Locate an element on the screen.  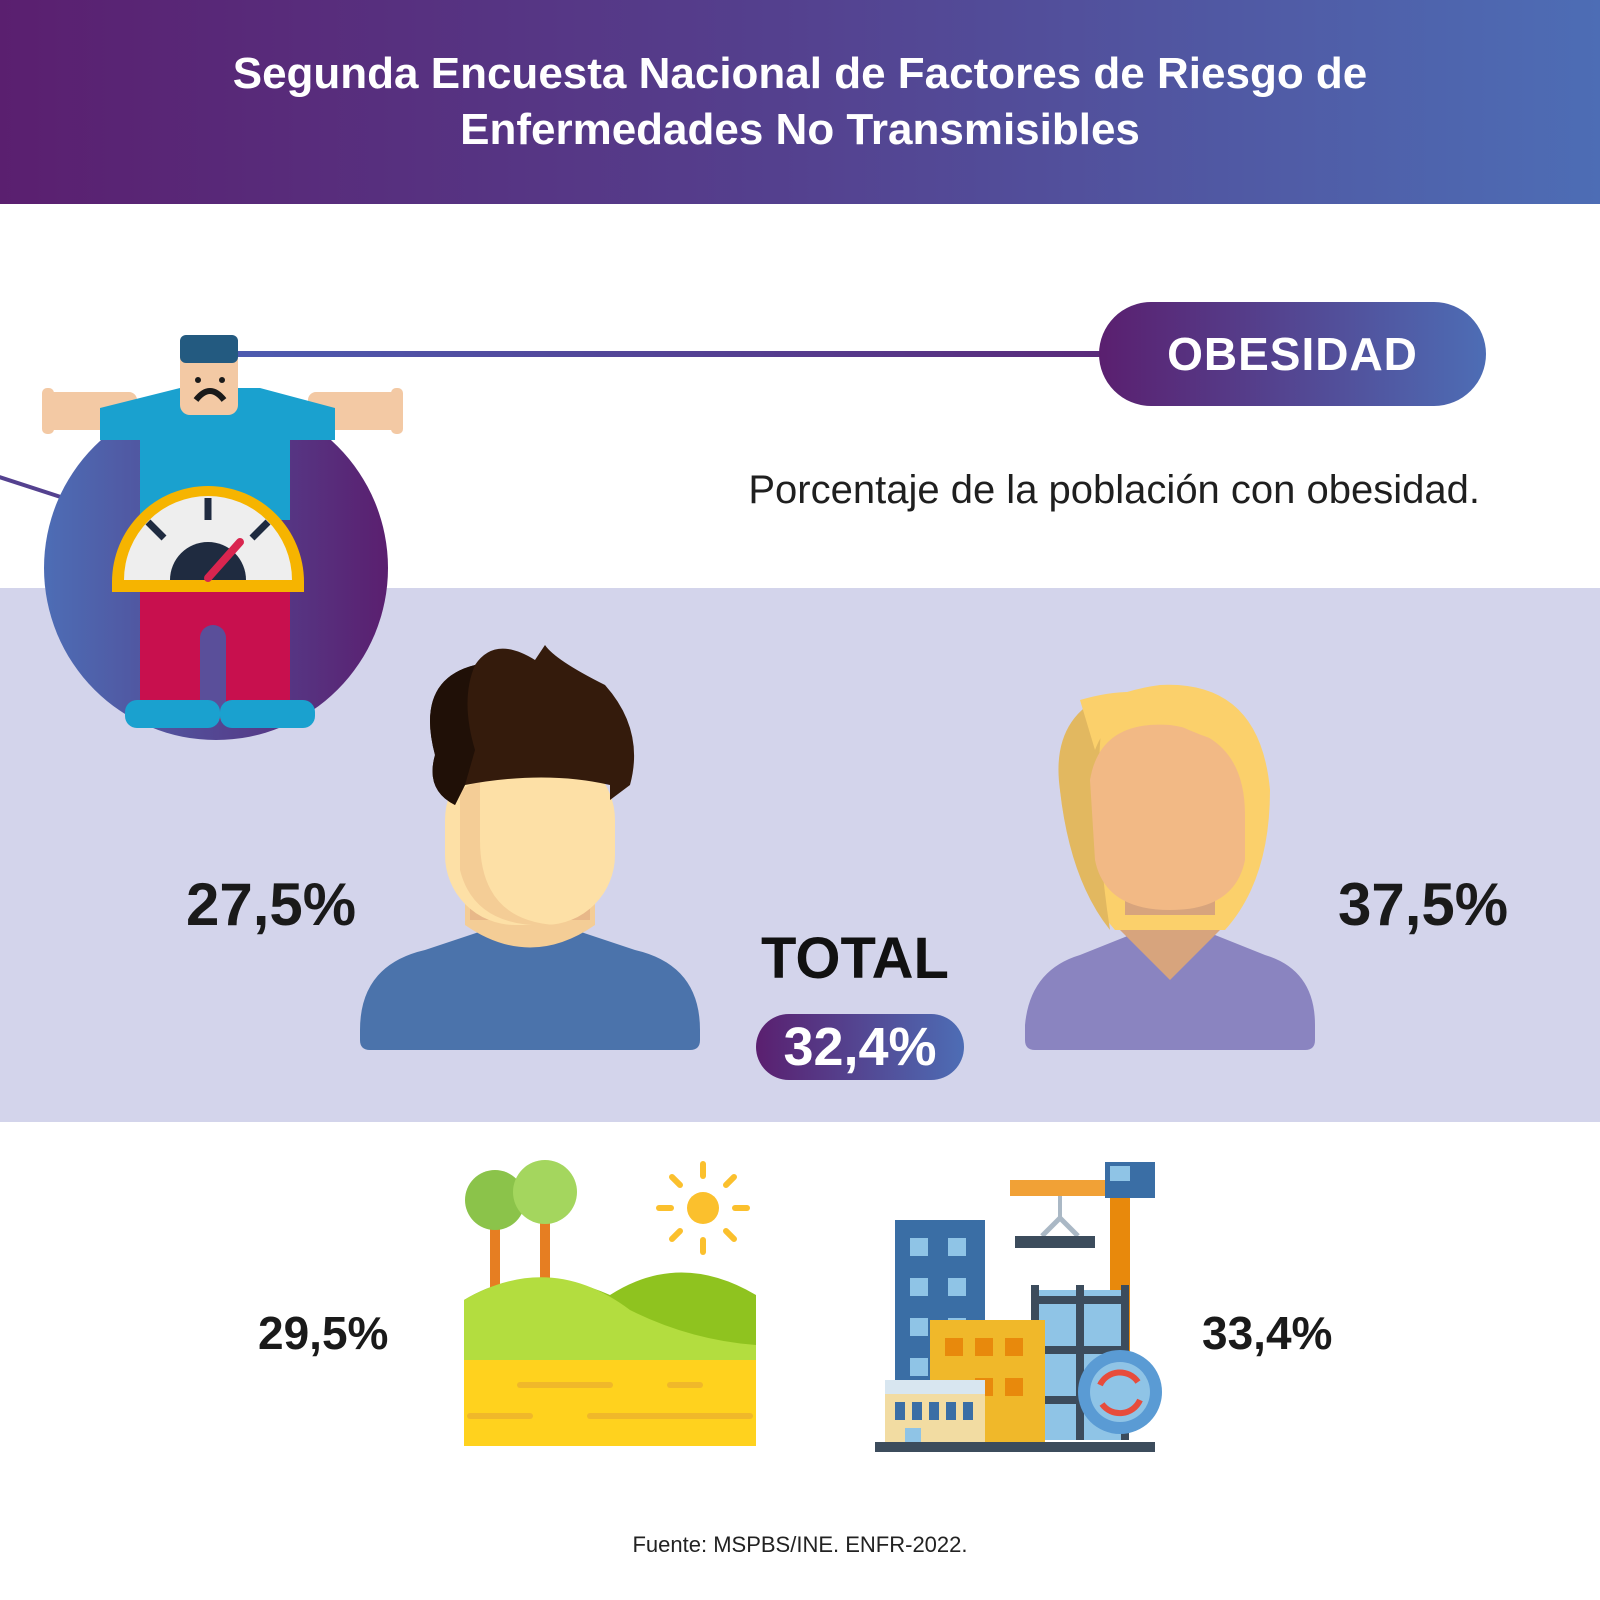
rural-percentage: 29,5% is located at coordinates (323, 1333).